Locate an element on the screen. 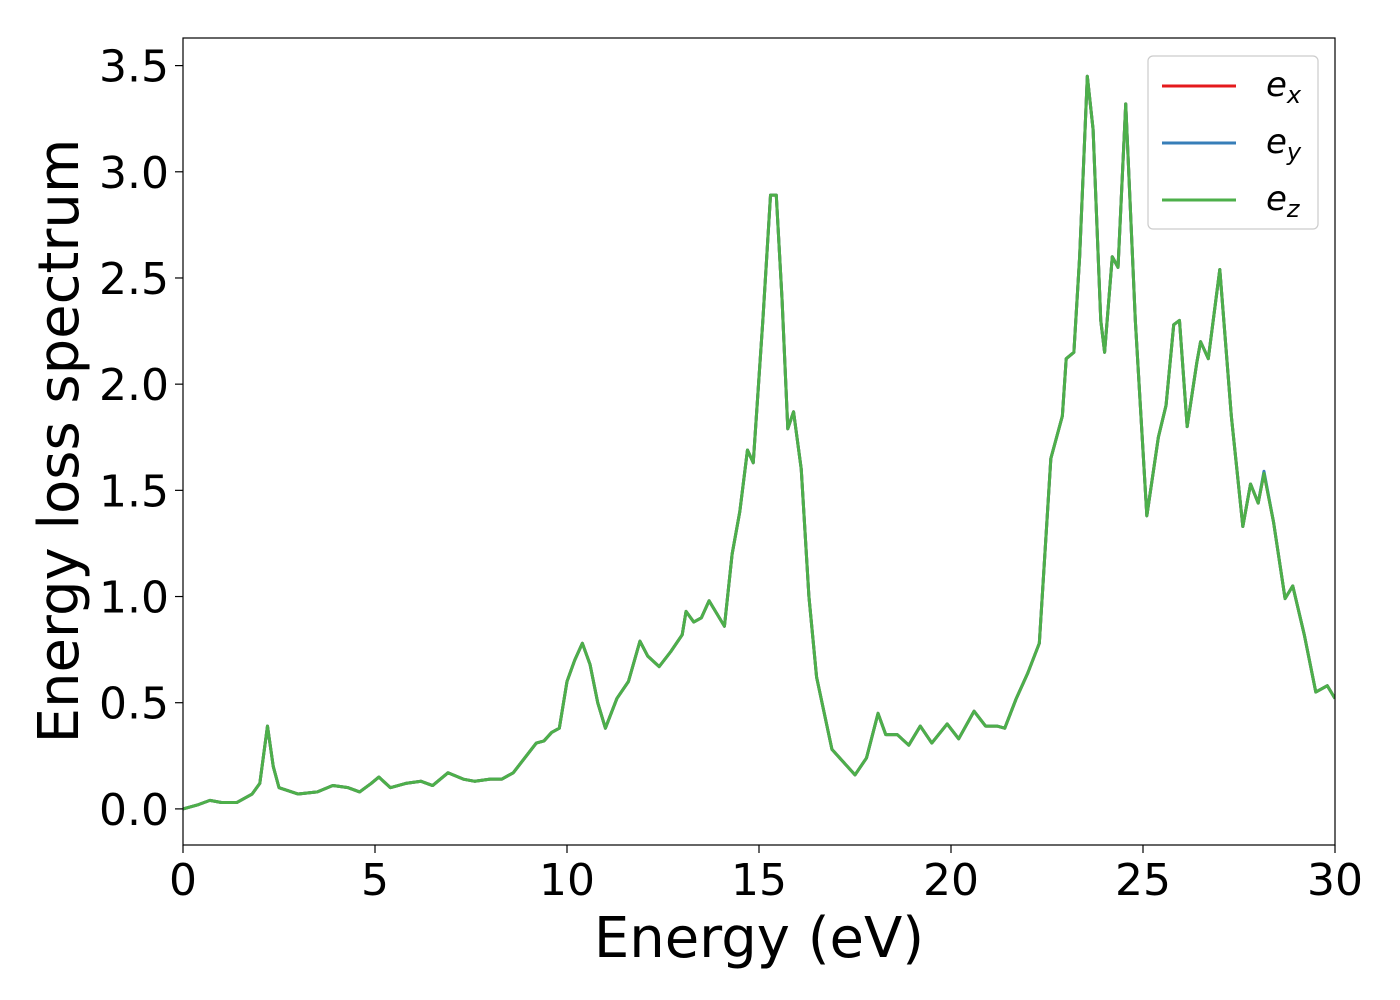 This screenshot has width=1400, height=1000. y-tick-label: 3.5 is located at coordinates (134, 67).